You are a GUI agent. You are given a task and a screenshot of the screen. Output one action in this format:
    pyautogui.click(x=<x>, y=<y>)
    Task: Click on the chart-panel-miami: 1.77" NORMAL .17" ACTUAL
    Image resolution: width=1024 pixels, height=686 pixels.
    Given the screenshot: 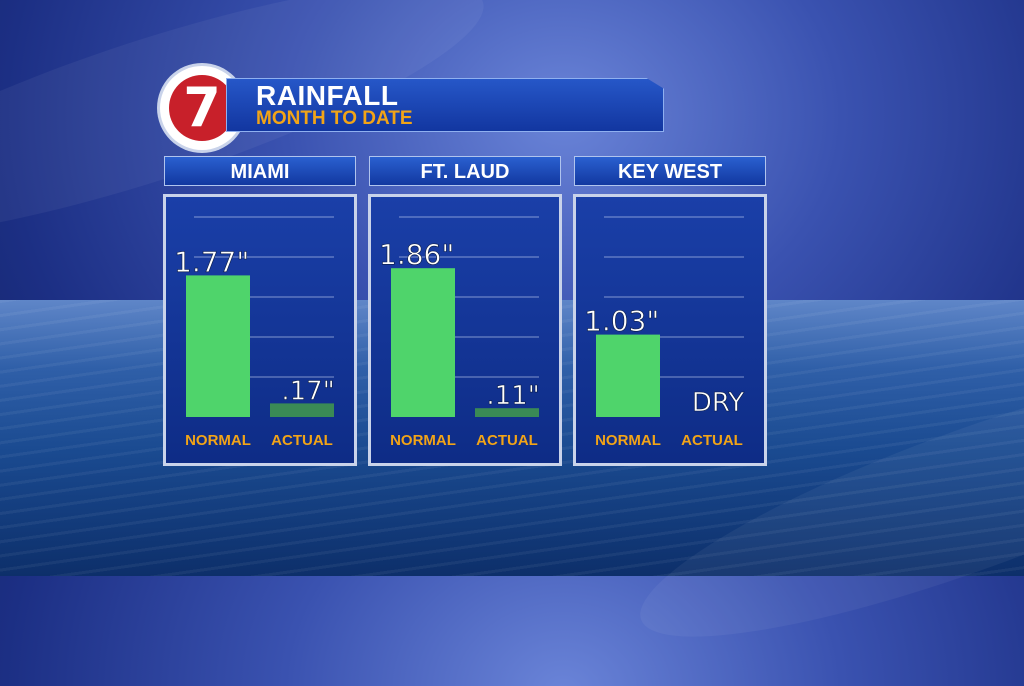 What is the action you would take?
    pyautogui.click(x=260, y=330)
    